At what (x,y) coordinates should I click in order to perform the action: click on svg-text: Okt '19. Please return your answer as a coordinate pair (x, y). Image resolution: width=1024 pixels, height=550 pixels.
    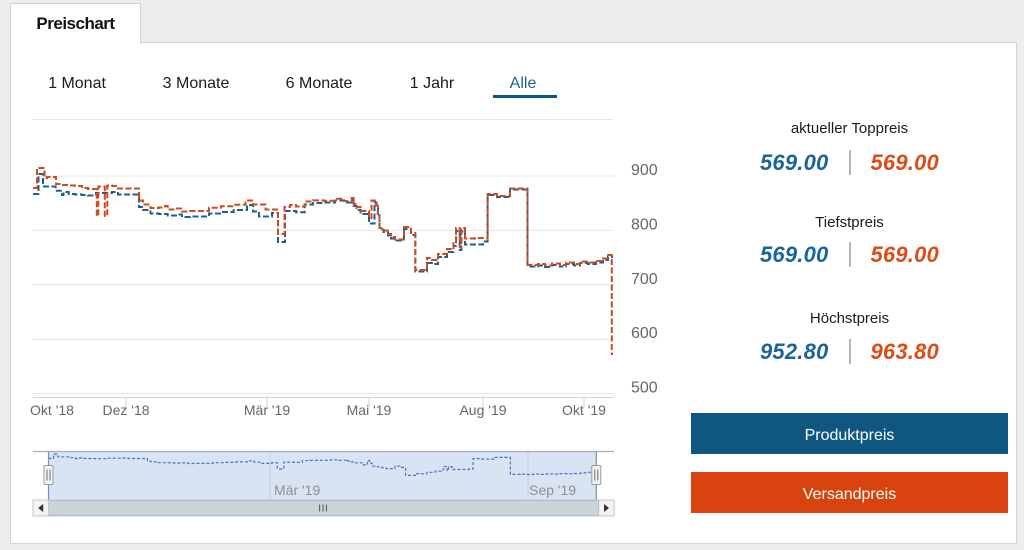
    Looking at the image, I should click on (584, 410).